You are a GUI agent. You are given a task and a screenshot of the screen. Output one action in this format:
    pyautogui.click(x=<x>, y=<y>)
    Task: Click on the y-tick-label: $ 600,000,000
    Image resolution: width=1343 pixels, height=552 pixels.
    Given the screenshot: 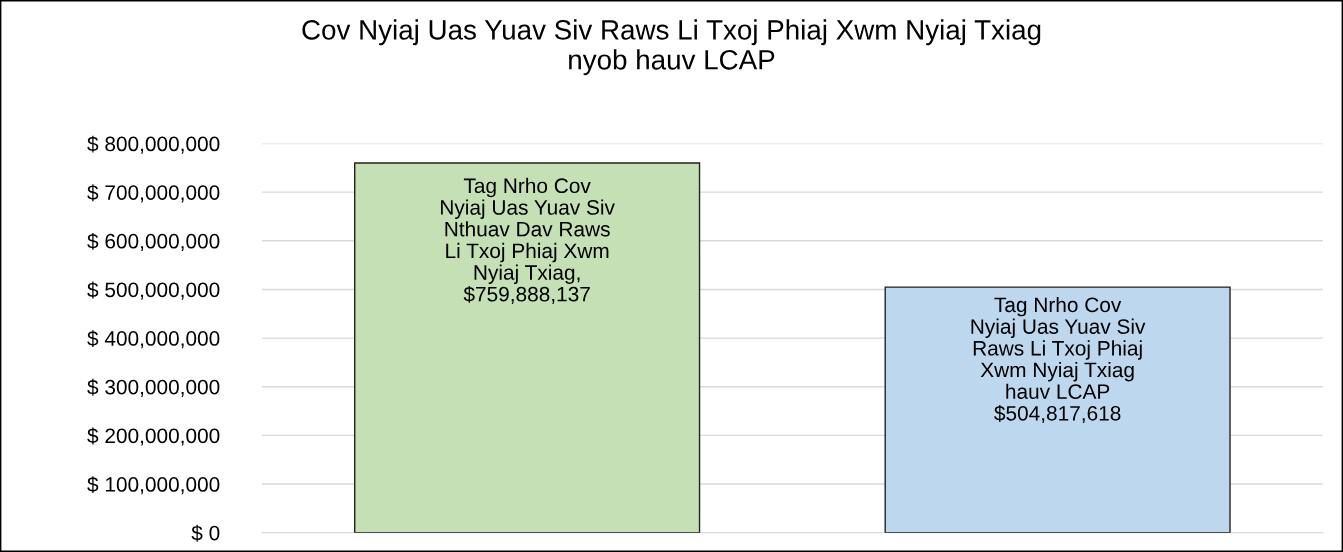 What is the action you would take?
    pyautogui.click(x=153, y=242)
    